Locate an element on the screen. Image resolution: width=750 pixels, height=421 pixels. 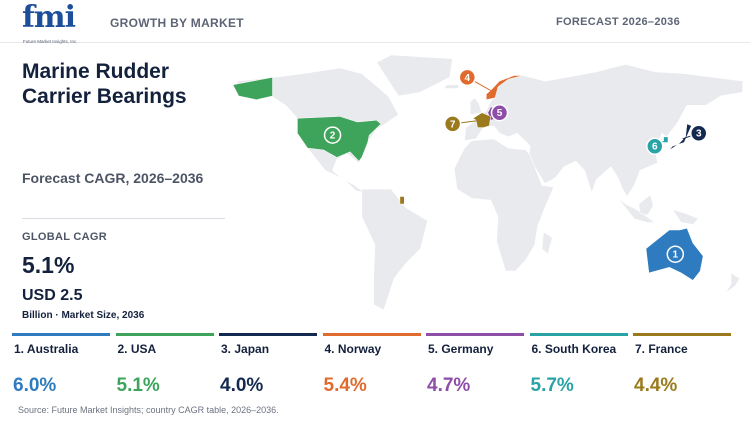
card-cagr-value: 5.7% is located at coordinates (552, 385).